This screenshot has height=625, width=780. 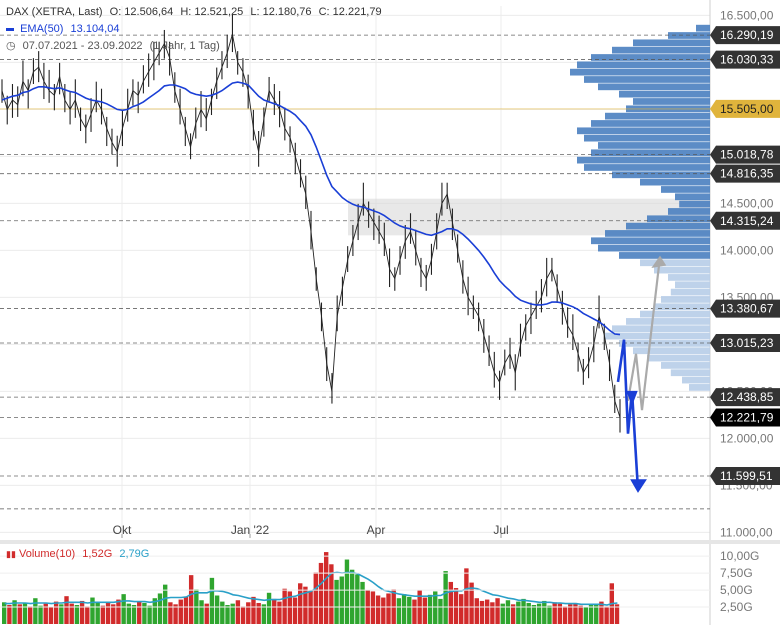 What do you see at coordinates (736, 607) in the screenshot?
I see `volume-tick-label: 2,50G` at bounding box center [736, 607].